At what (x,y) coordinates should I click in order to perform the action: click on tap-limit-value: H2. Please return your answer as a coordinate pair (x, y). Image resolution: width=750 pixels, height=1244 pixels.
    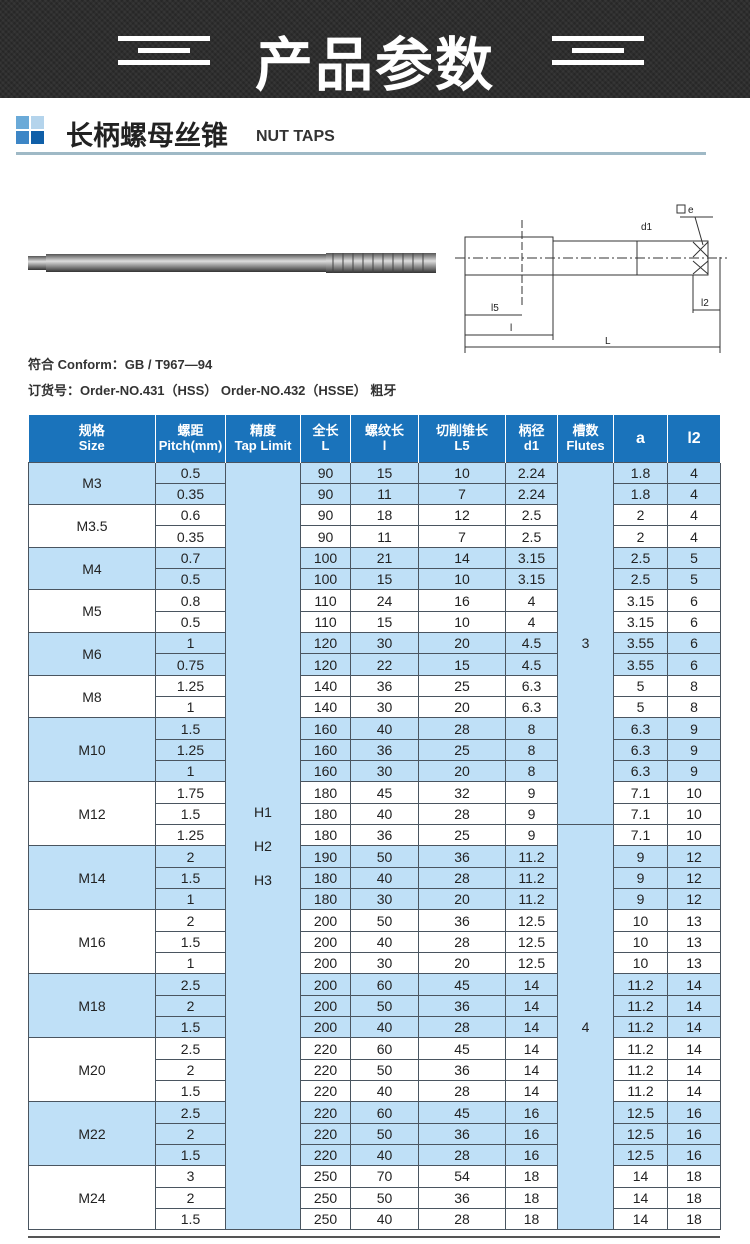
    Looking at the image, I should click on (263, 845).